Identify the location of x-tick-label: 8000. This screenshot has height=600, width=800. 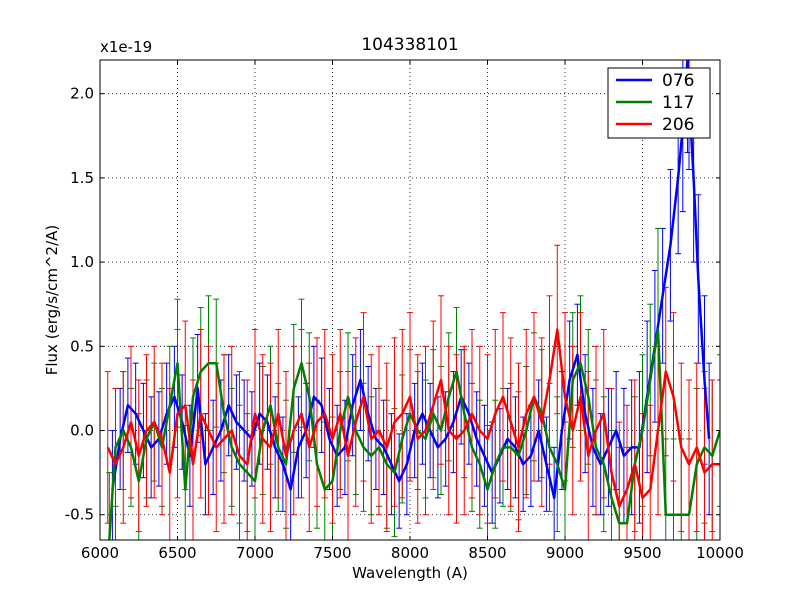
(410, 553).